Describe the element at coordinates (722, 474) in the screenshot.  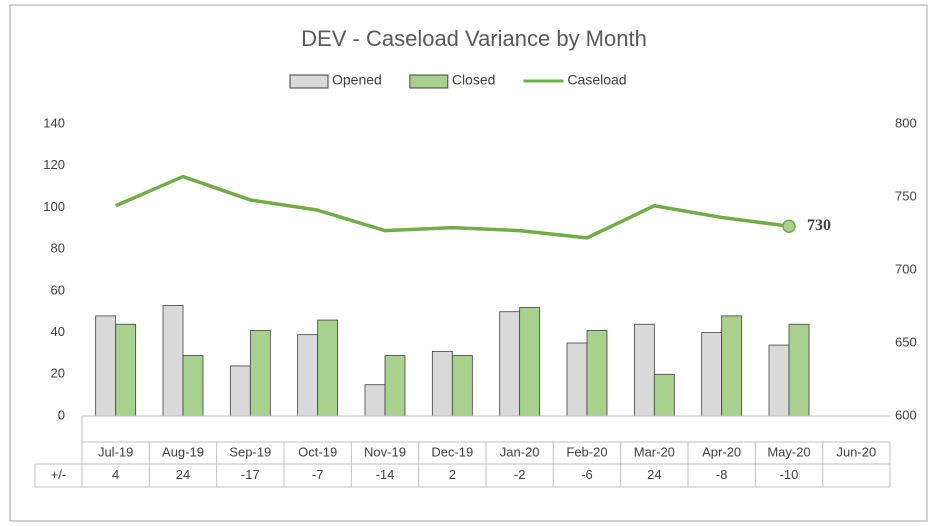
I see `table-cell: -8` at that location.